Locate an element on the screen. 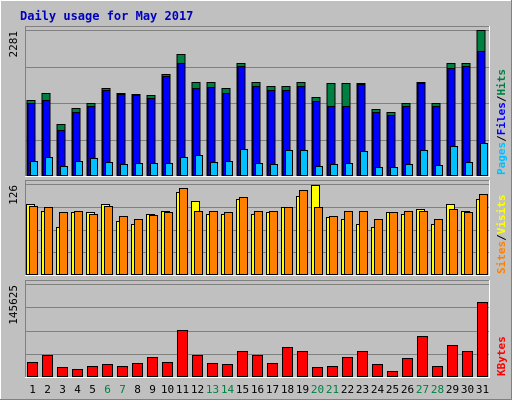 The height and width of the screenshot is (400, 512). legend-hits-files-pages: Pages/Files/Hits is located at coordinates (501, 122).